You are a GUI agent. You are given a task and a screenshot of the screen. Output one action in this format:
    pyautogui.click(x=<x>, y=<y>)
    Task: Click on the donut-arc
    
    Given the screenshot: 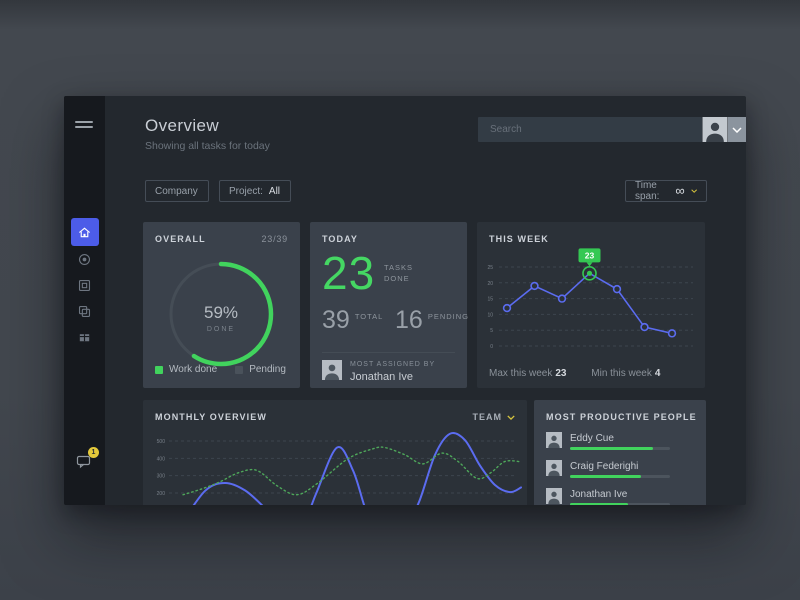 What is the action you would take?
    pyautogui.click(x=221, y=314)
    